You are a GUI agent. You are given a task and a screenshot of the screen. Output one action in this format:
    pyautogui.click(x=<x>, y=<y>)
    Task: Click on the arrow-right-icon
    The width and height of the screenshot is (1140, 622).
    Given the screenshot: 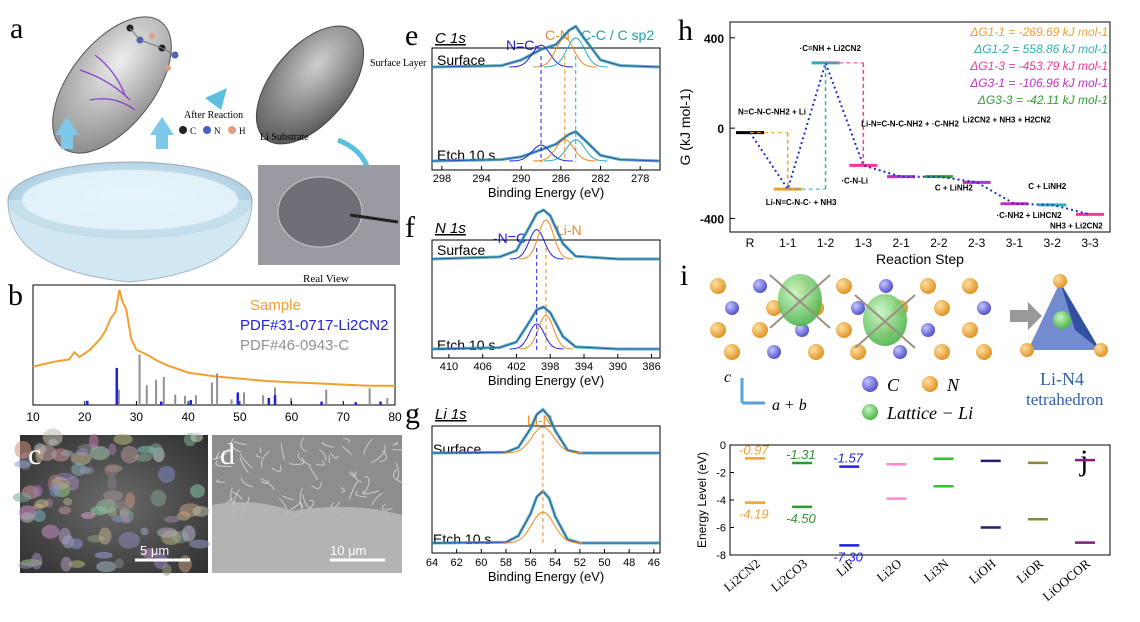 What is the action you would take?
    pyautogui.click(x=216, y=99)
    